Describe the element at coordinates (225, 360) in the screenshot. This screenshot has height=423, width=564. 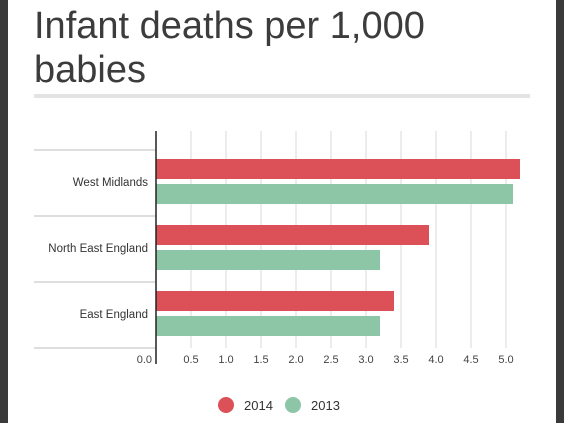
I see `x-tick-label: 1.0` at that location.